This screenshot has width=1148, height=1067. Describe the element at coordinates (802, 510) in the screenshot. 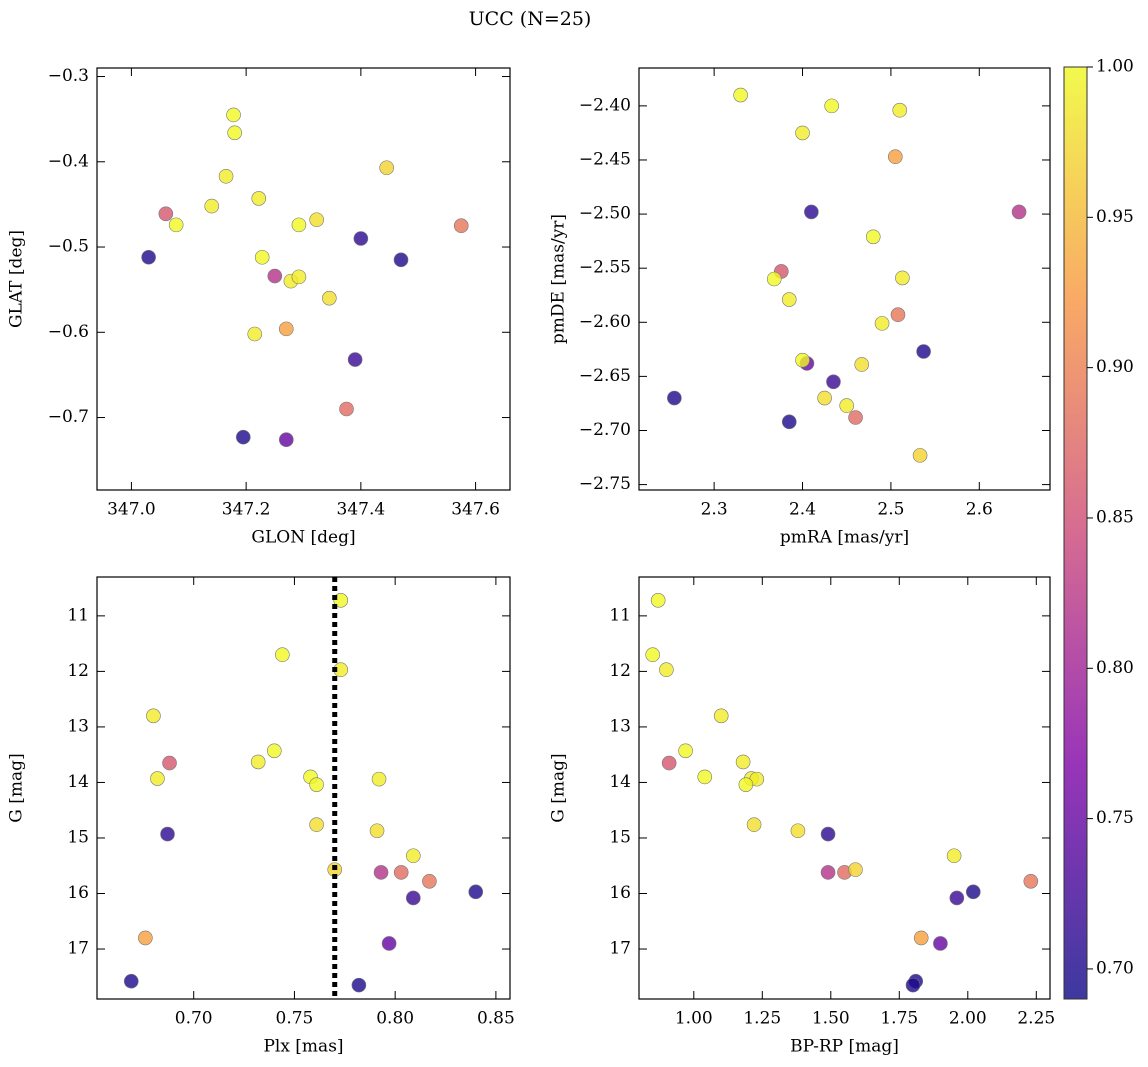

I see `x-tick-label: 2.4` at that location.